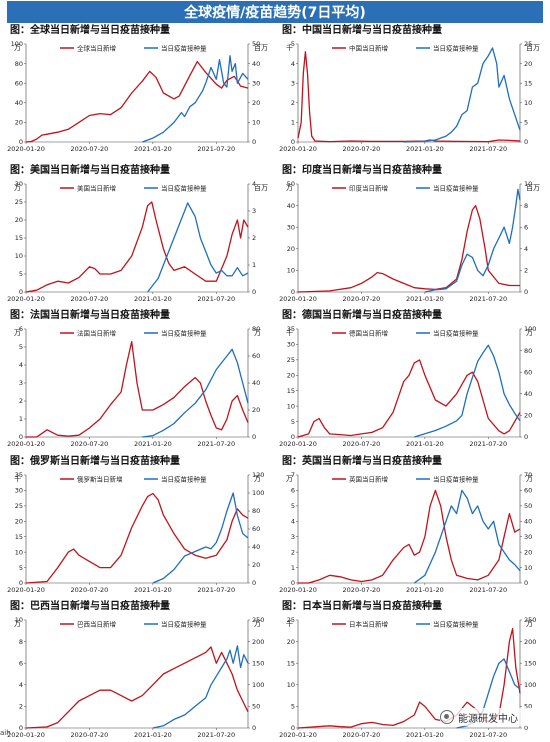 Image resolution: width=550 pixels, height=742 pixels. I want to click on left-tick-label: 100, so click(17, 44).